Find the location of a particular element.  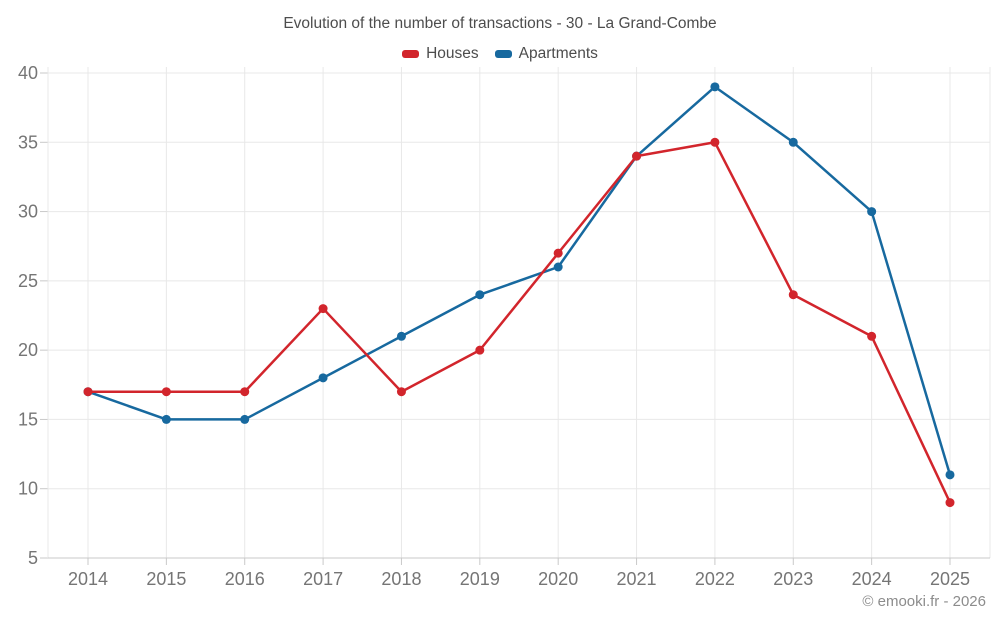

y-tick-label: 30 is located at coordinates (28, 212).